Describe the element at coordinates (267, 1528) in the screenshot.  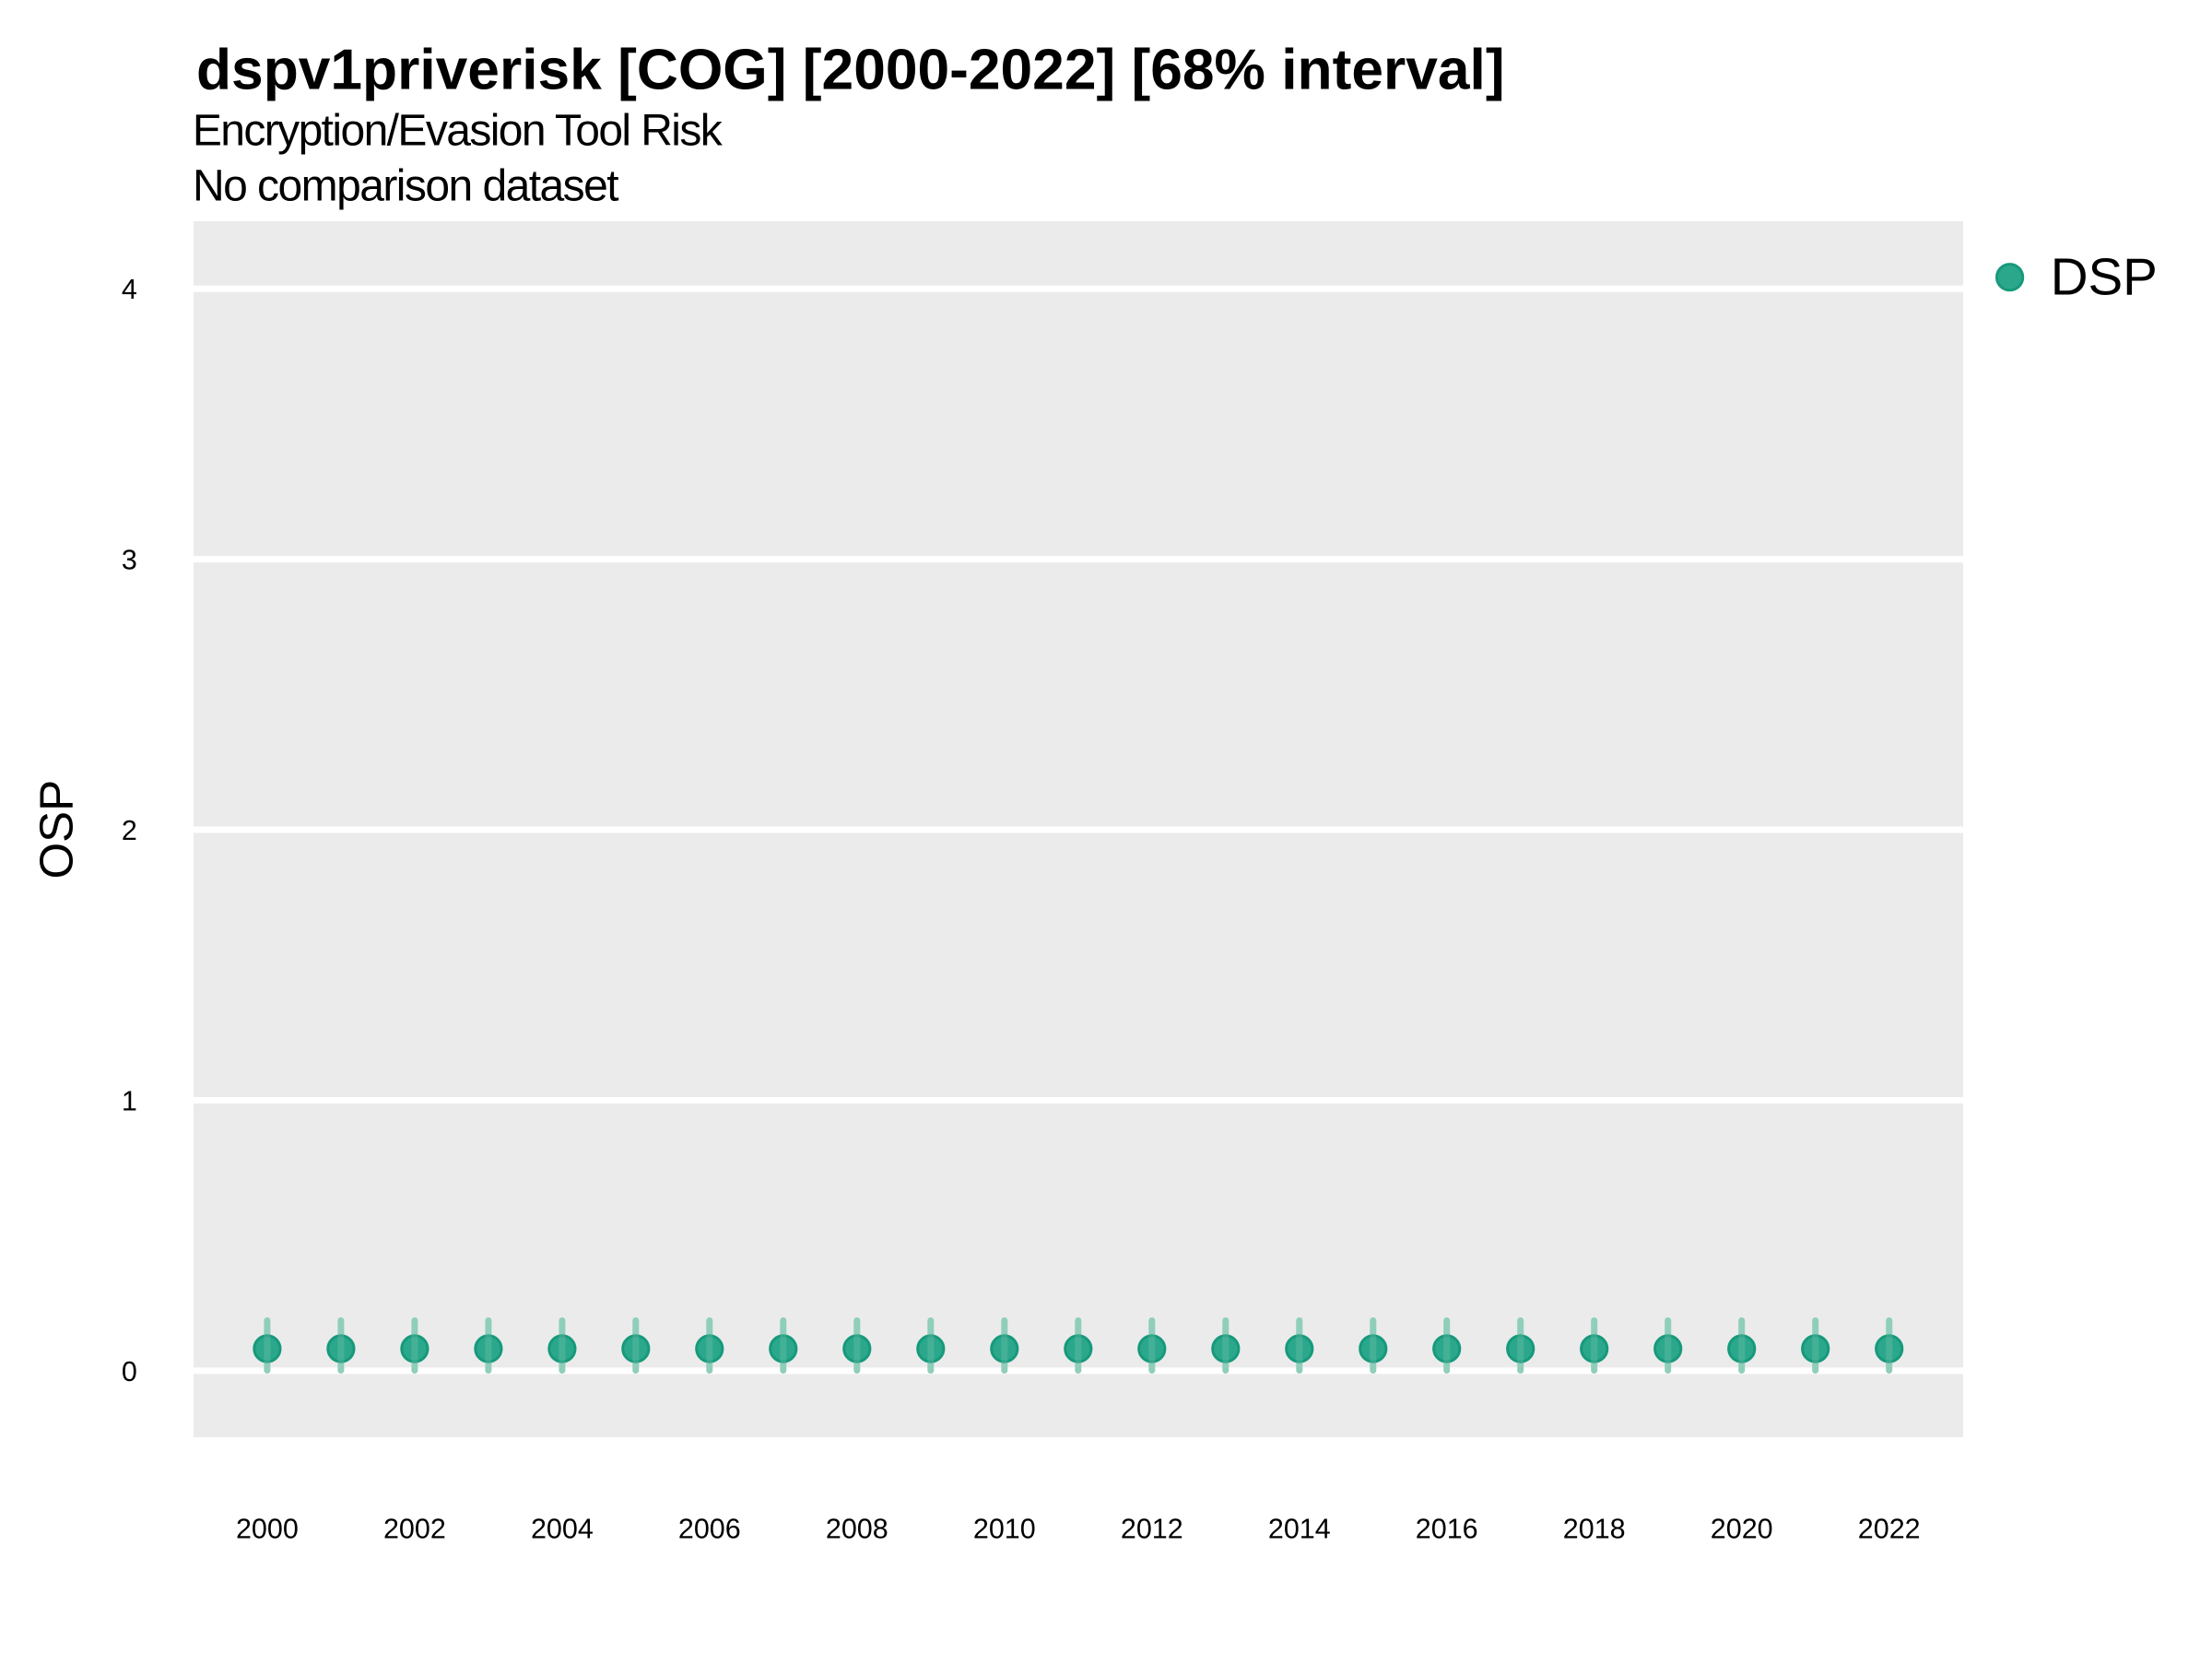
I see `svg-text: 2000` at that location.